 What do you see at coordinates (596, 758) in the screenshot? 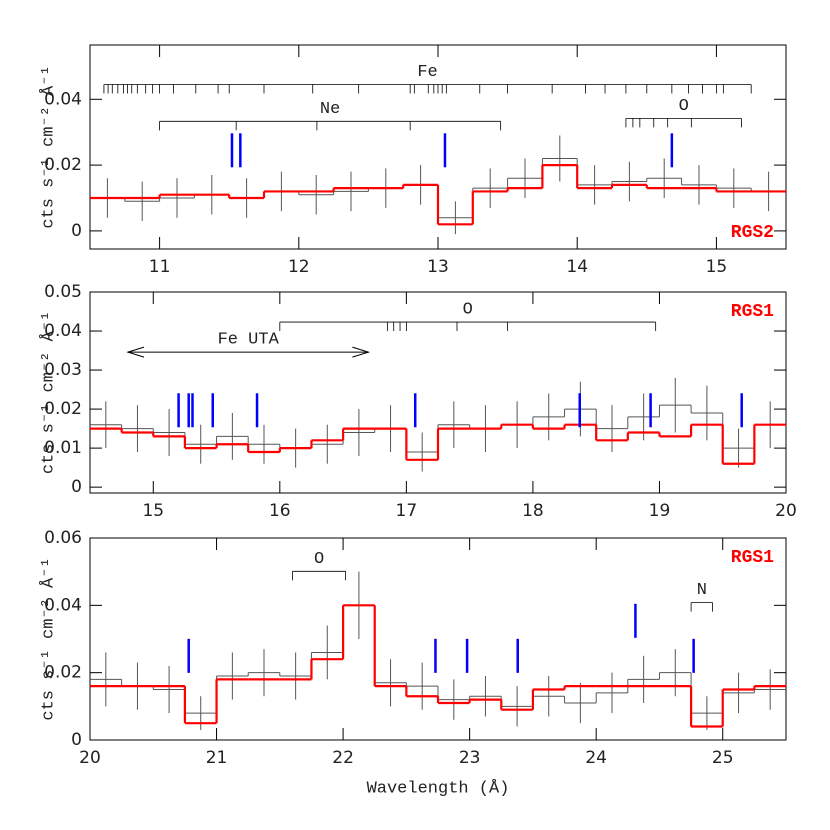
I see `x-tick-label: 24` at bounding box center [596, 758].